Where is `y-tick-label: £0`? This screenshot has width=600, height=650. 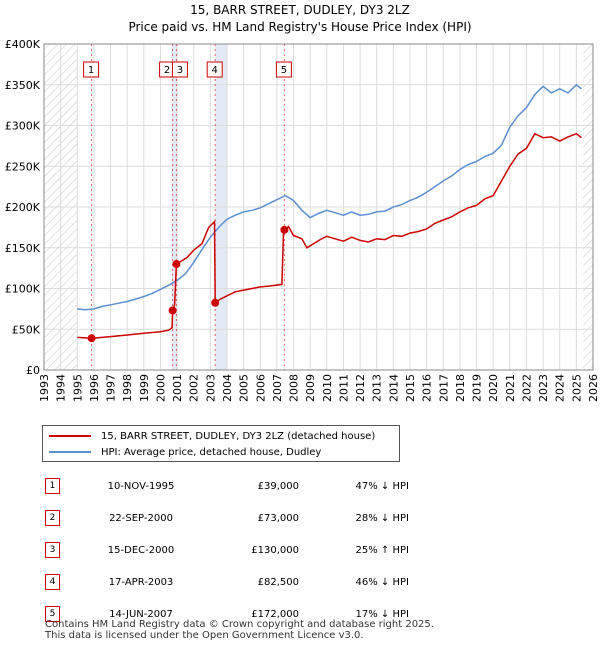 y-tick-label: £0 is located at coordinates (33, 370).